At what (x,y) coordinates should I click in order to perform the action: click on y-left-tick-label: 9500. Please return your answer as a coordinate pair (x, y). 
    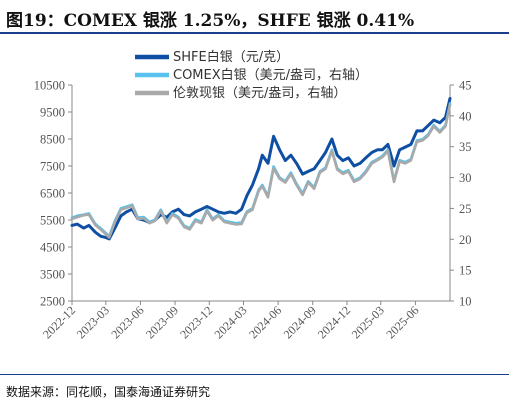
    Looking at the image, I should click on (52, 113).